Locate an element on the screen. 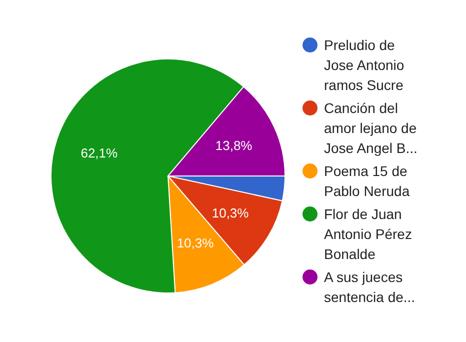 The width and height of the screenshot is (466, 342). legend-label: Flor de Juan Antonio Pérez Bonalde is located at coordinates (368, 234).